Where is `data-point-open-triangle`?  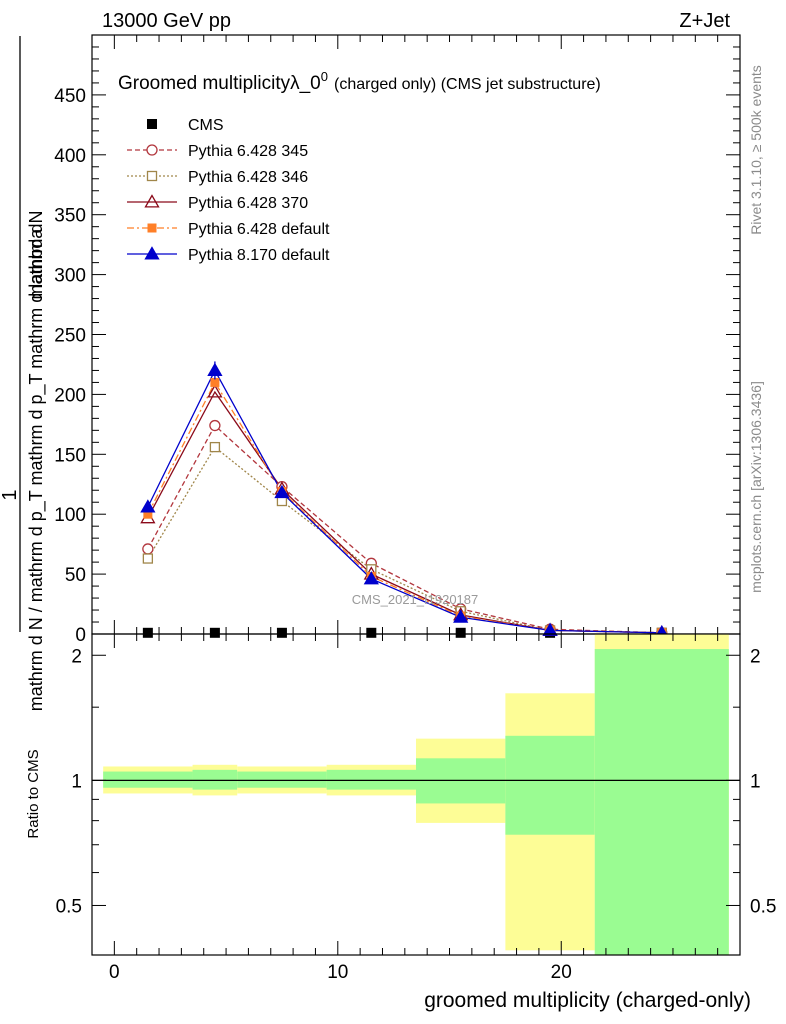 data-point-open-triangle is located at coordinates (215, 391).